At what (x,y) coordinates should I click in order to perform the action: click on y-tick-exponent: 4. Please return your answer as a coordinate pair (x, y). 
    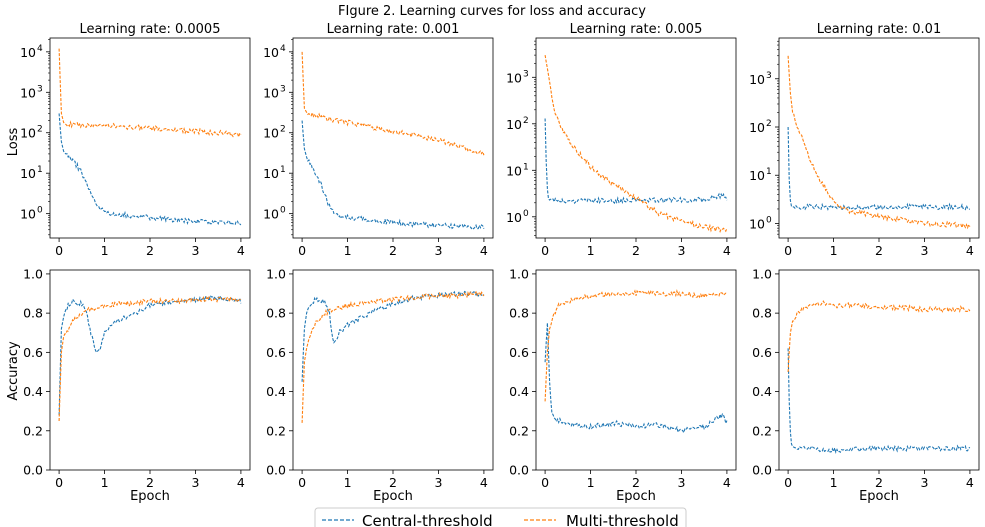
    Looking at the image, I should click on (40, 49).